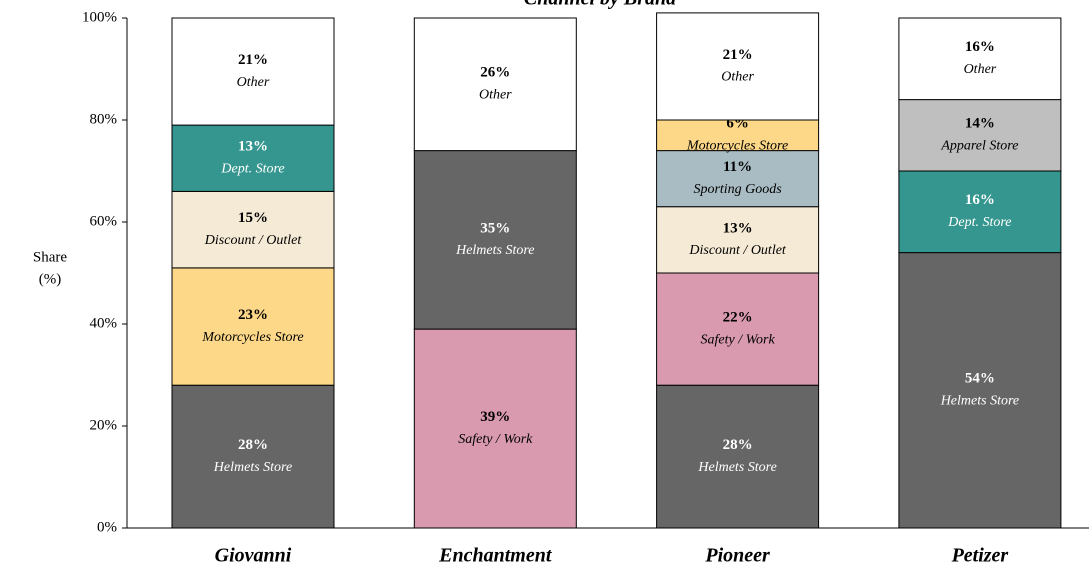 The image size is (1089, 566). I want to click on segment-value-label: 26%, so click(495, 73).